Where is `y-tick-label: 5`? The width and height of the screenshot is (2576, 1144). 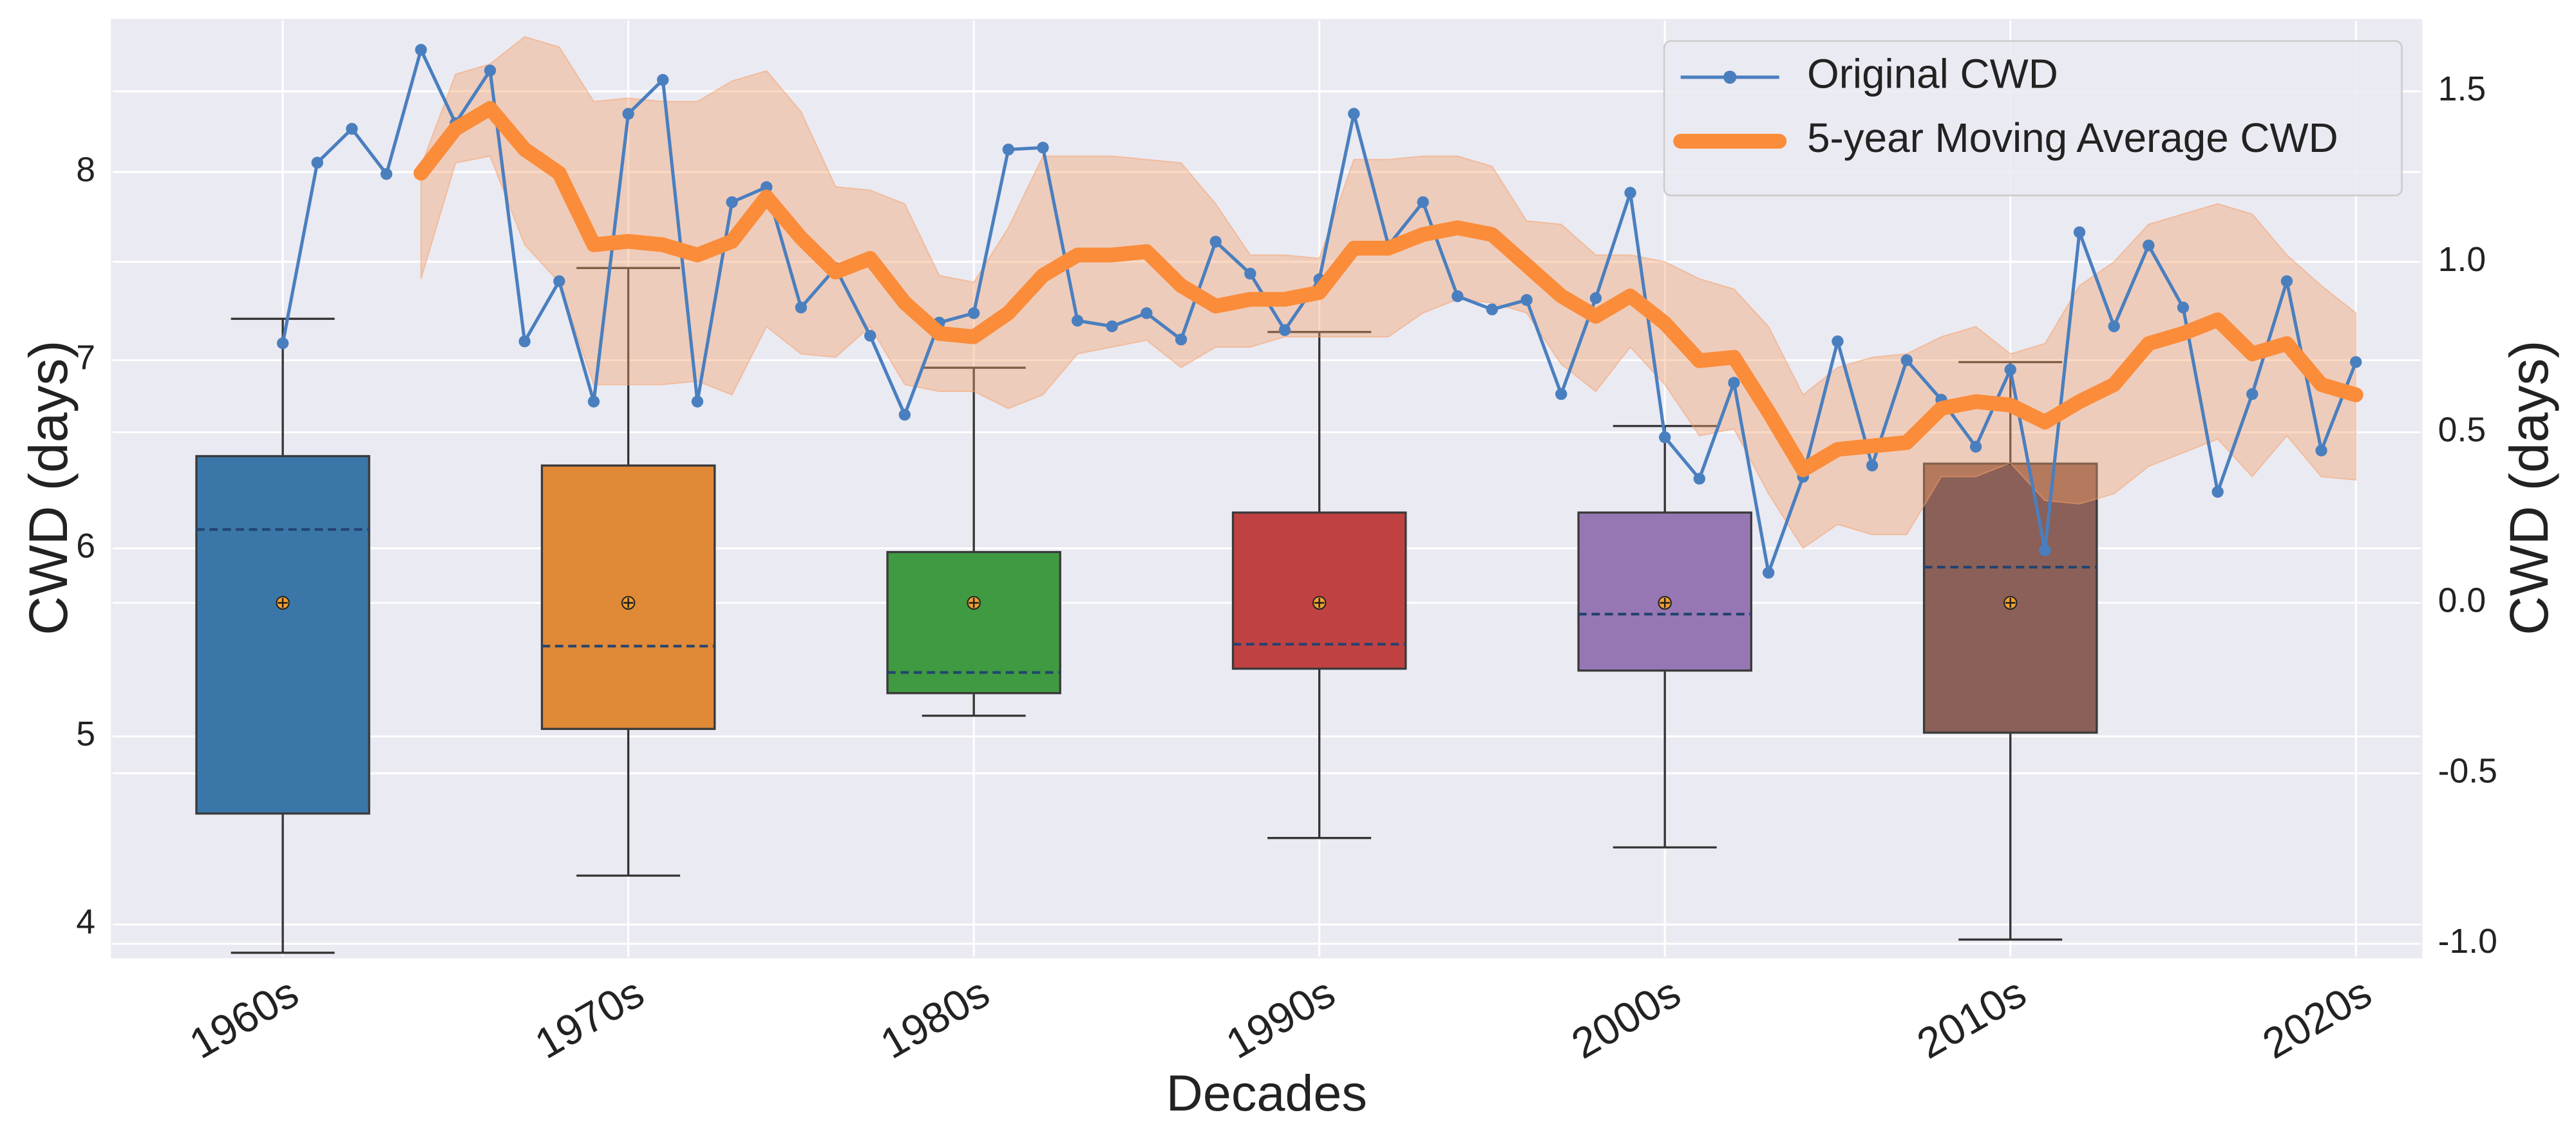 y-tick-label: 5 is located at coordinates (85, 734).